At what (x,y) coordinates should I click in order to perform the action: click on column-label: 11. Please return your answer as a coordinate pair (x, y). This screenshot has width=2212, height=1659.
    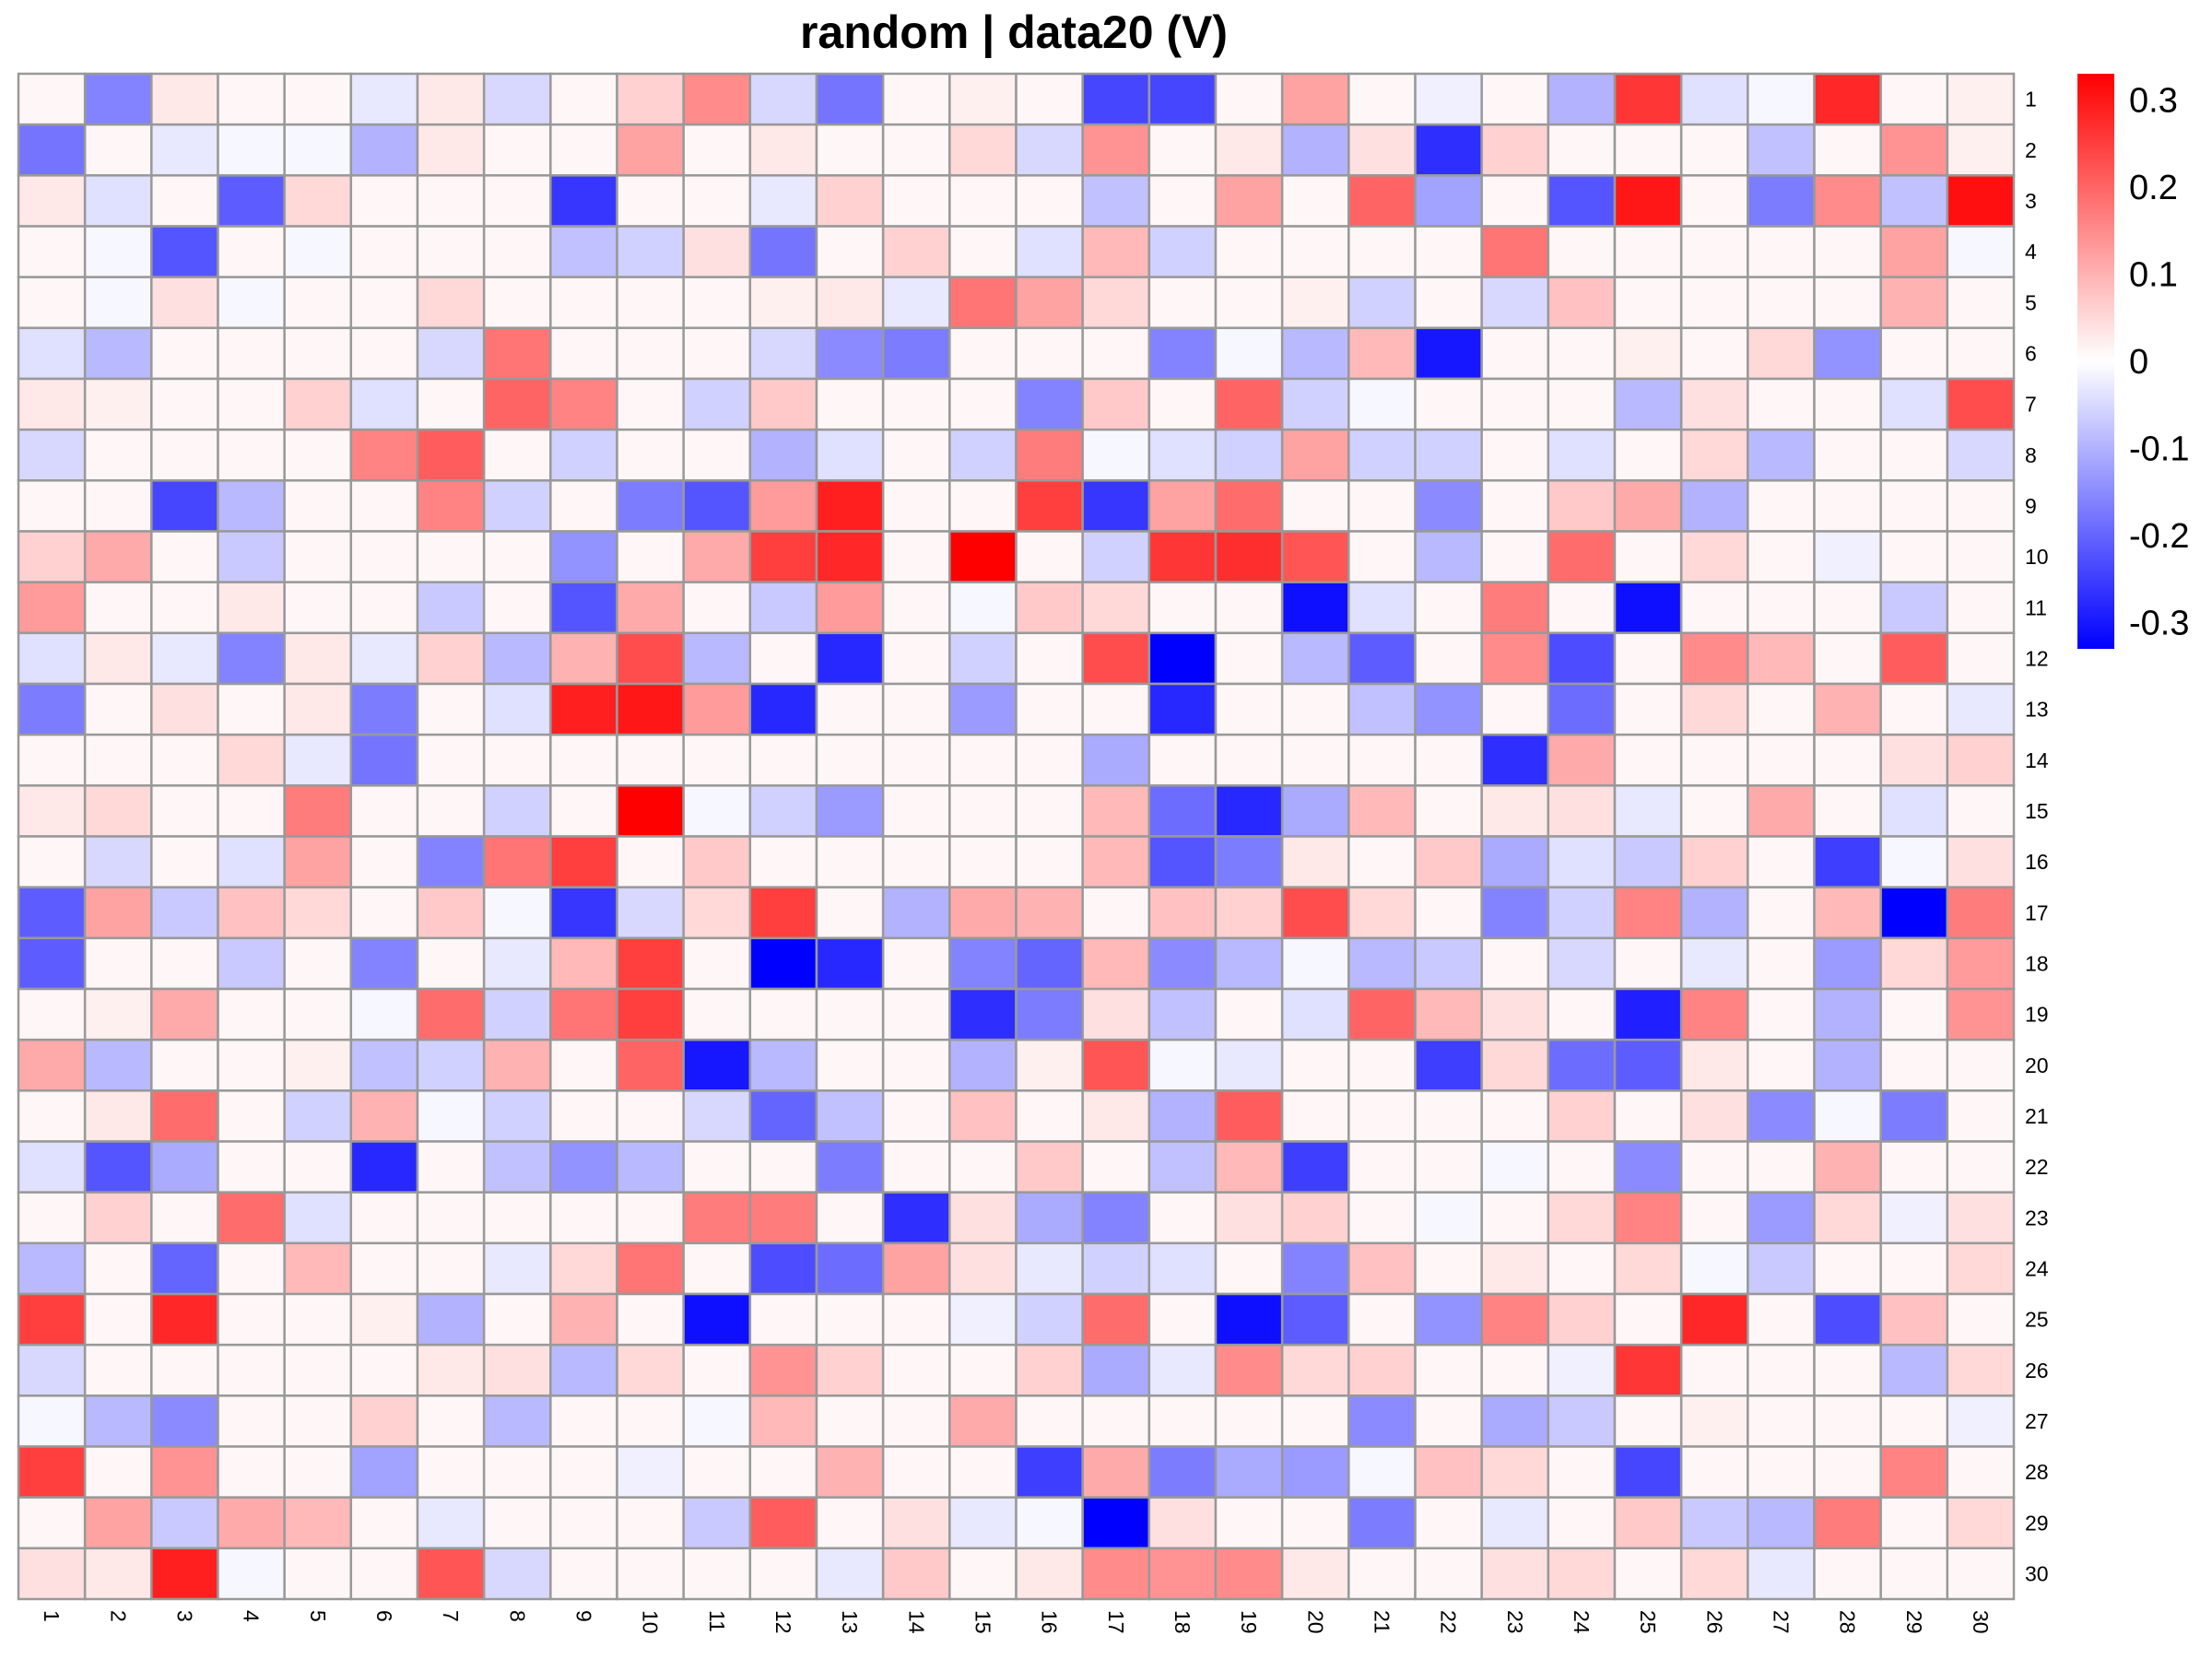
    Looking at the image, I should click on (717, 1621).